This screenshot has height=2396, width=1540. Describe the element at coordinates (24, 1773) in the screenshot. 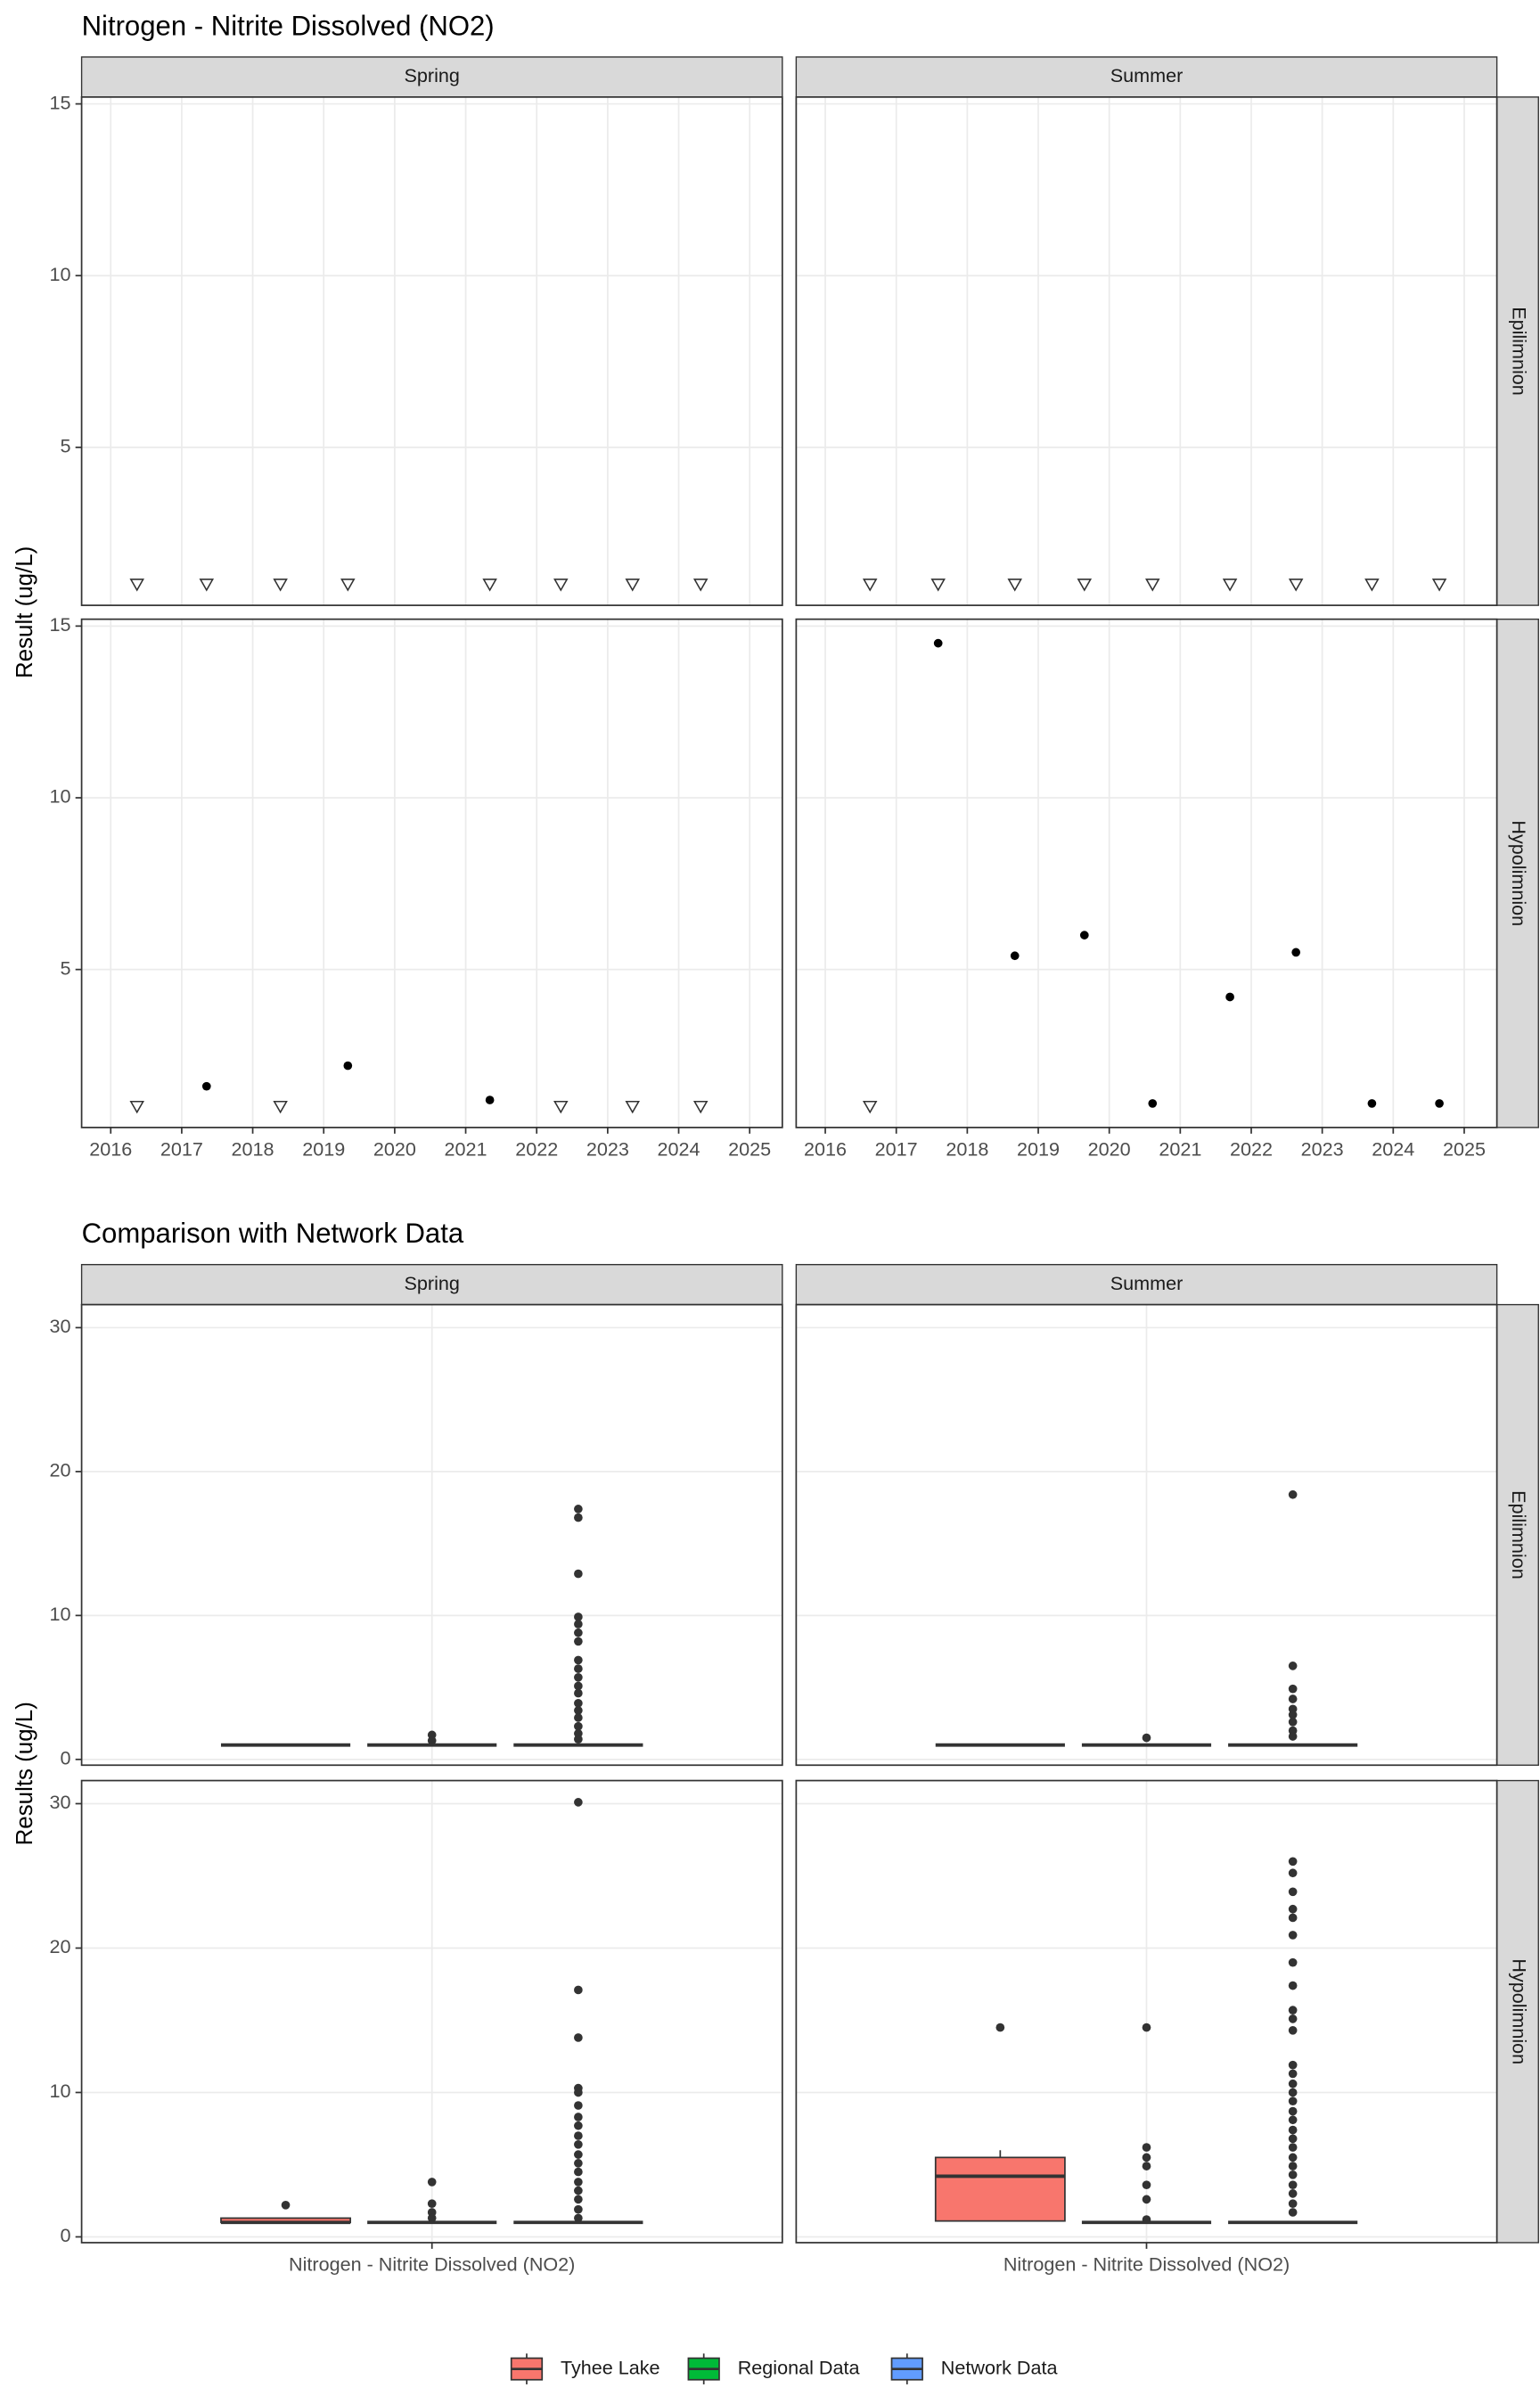

I see `y-axis-label: Results (ug/L)` at that location.